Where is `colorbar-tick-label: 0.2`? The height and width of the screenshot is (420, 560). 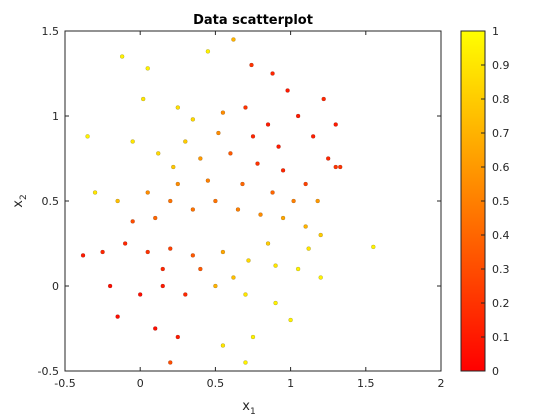
colorbar-tick-label: 0.2 is located at coordinates (501, 303).